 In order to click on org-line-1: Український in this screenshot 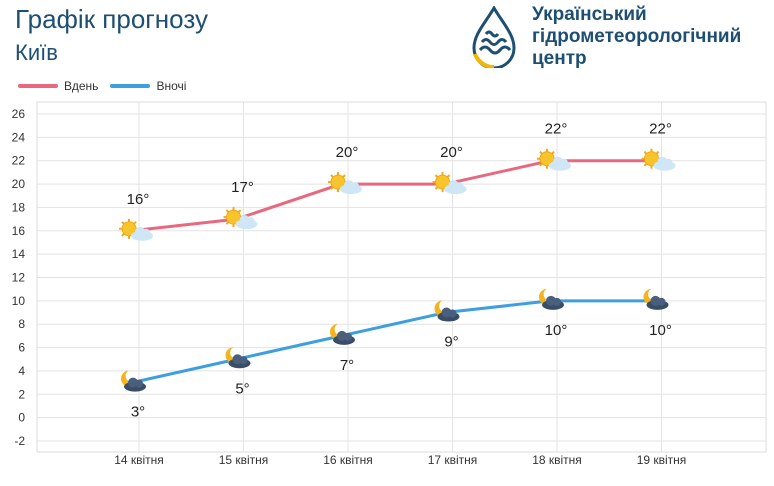, I will do `click(589, 14)`.